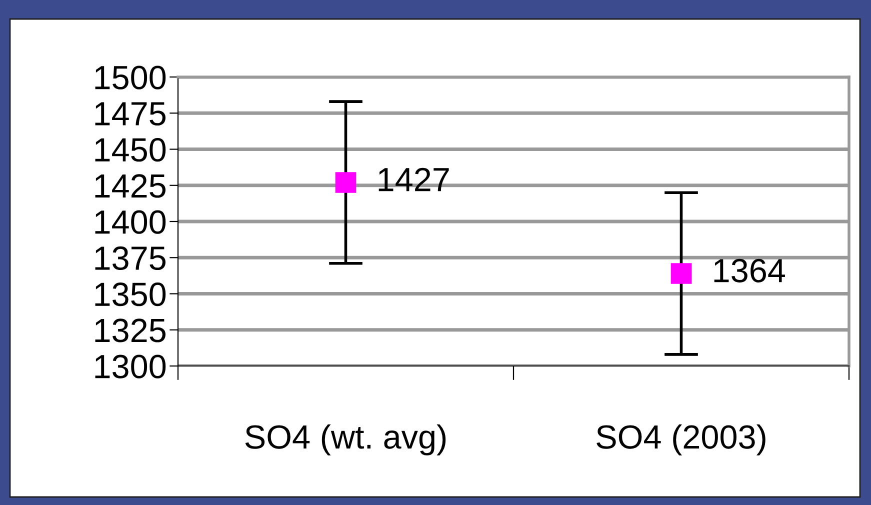 The width and height of the screenshot is (871, 505). What do you see at coordinates (130, 78) in the screenshot?
I see `y-tick-label: 1500` at bounding box center [130, 78].